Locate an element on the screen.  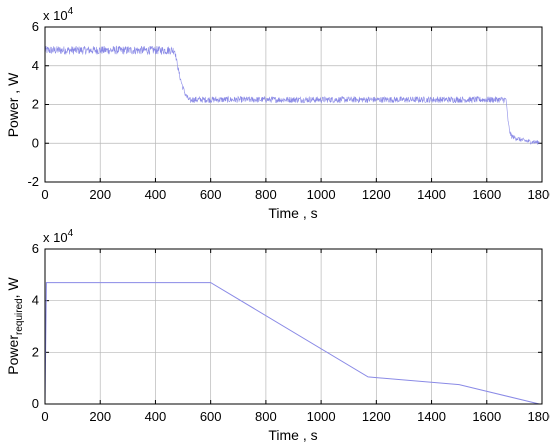
exponent-label-2: x 104 is located at coordinates (58, 236).